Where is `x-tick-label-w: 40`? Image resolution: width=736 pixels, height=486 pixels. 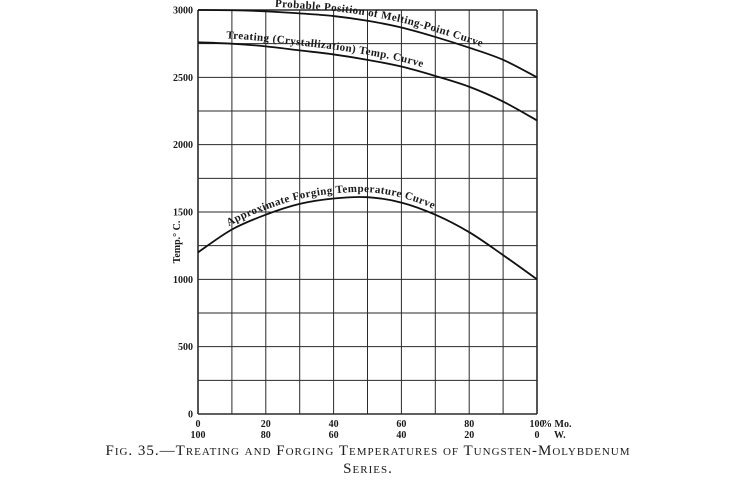 x-tick-label-w: 40 is located at coordinates (401, 435).